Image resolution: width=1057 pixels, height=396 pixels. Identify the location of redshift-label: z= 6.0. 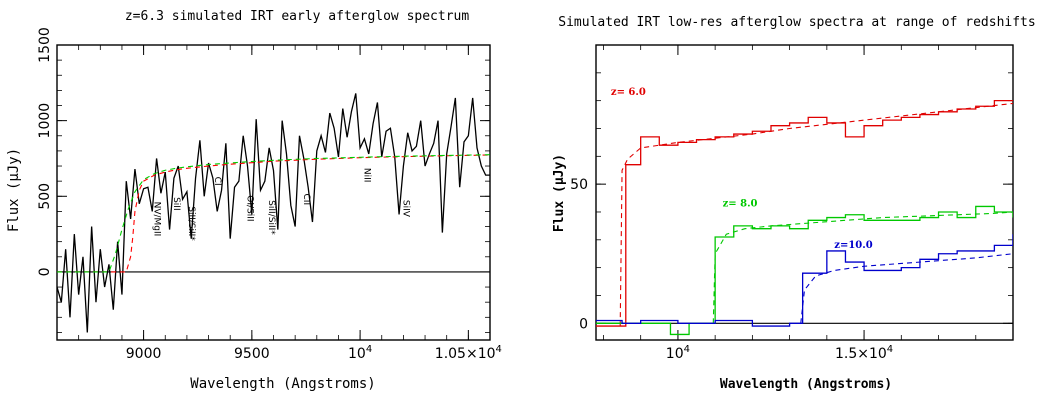
(628, 92).